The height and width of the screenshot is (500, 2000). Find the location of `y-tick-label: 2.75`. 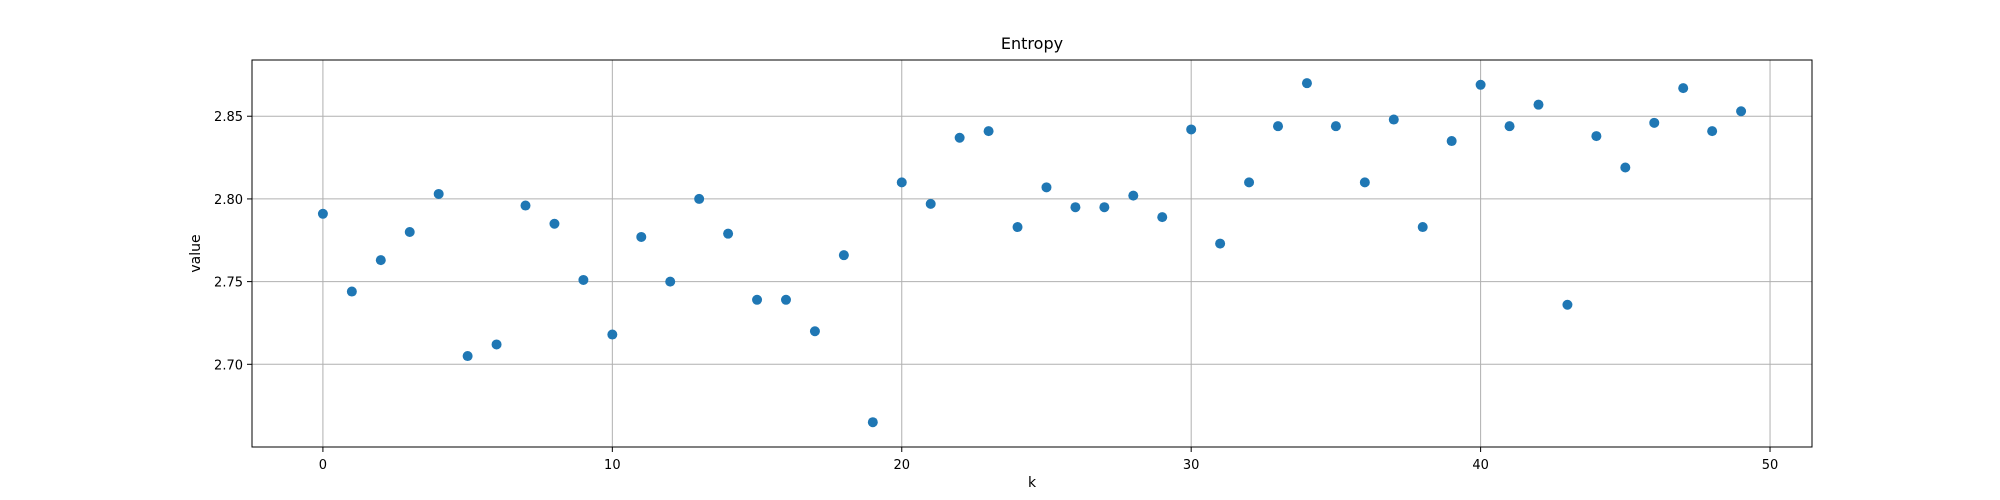

y-tick-label: 2.75 is located at coordinates (228, 283).